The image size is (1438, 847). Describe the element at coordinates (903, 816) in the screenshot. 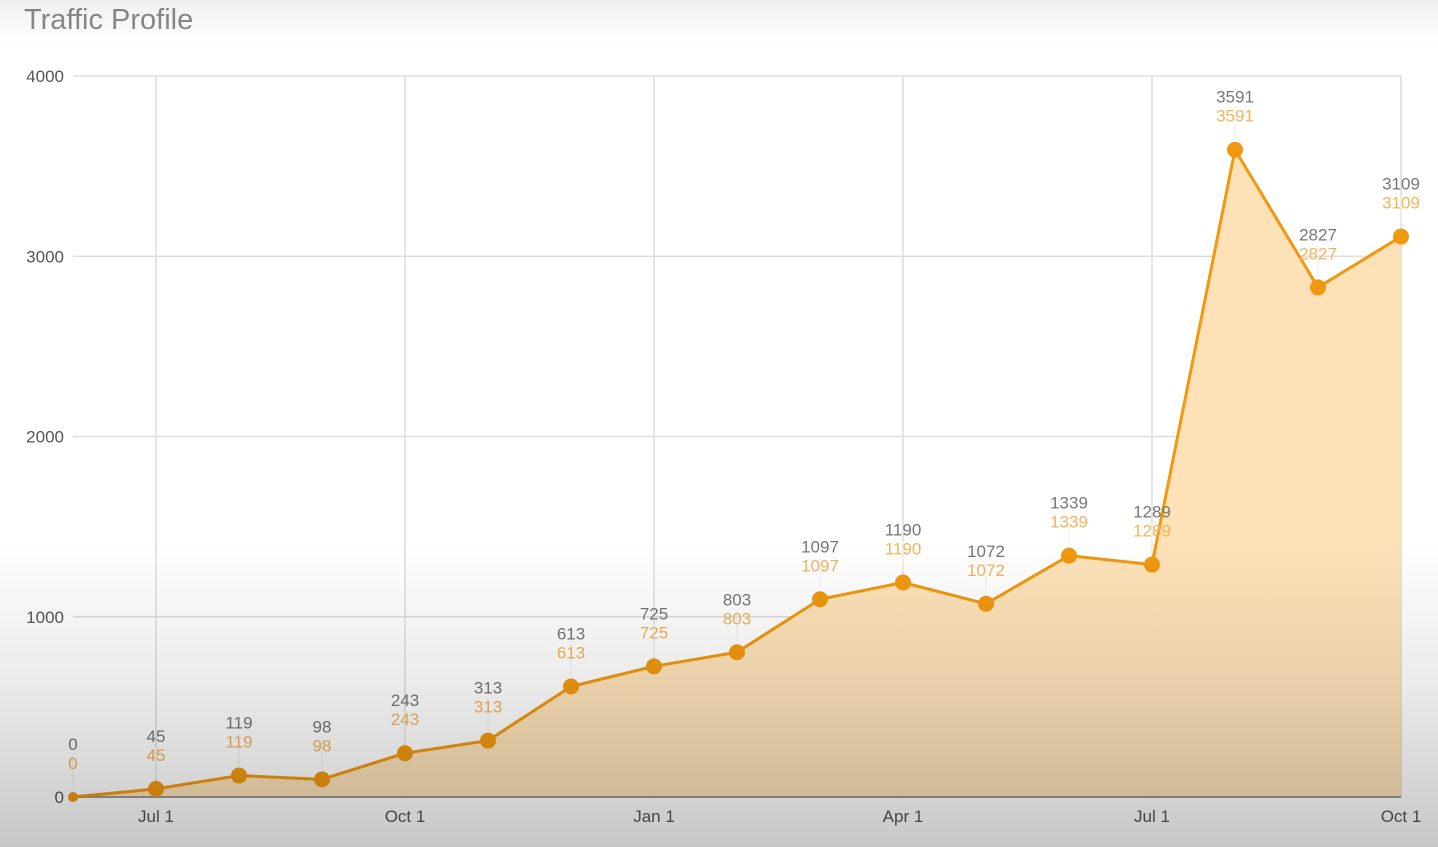

I see `x-tick-label: Apr 1` at that location.